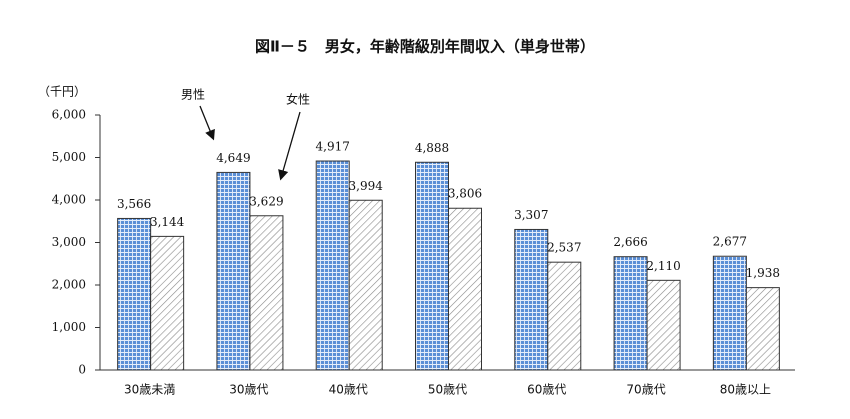 This screenshot has width=850, height=419. Describe the element at coordinates (134, 204) in the screenshot. I see `value-label: 3,566` at that location.